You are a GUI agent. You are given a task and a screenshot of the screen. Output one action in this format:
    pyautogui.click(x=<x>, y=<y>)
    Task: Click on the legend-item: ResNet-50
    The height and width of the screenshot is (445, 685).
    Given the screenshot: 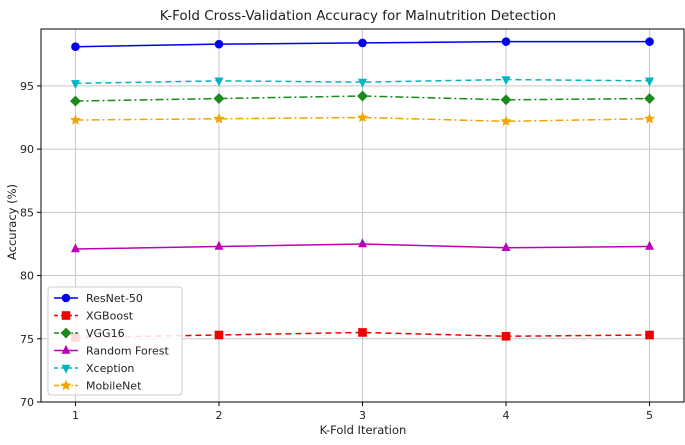 What is the action you would take?
    pyautogui.click(x=98, y=298)
    